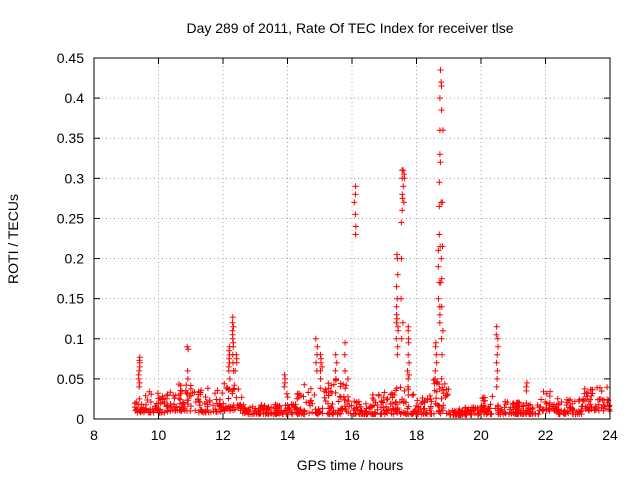 This screenshot has width=640, height=480. I want to click on x-tick-label: 24, so click(610, 435).